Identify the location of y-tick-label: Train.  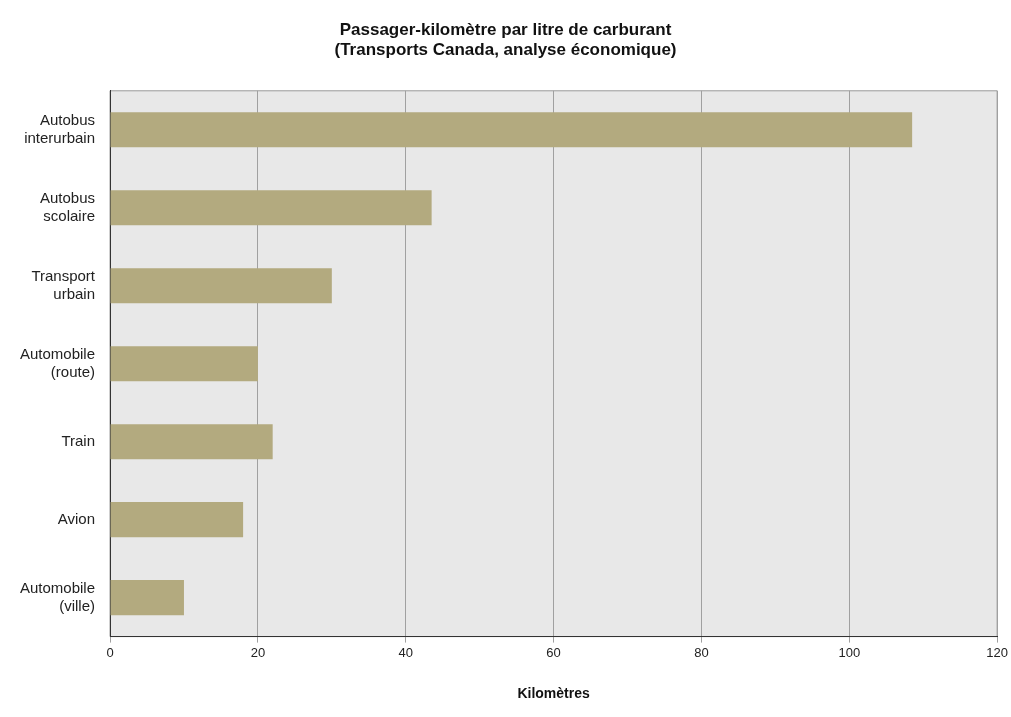
(78, 440).